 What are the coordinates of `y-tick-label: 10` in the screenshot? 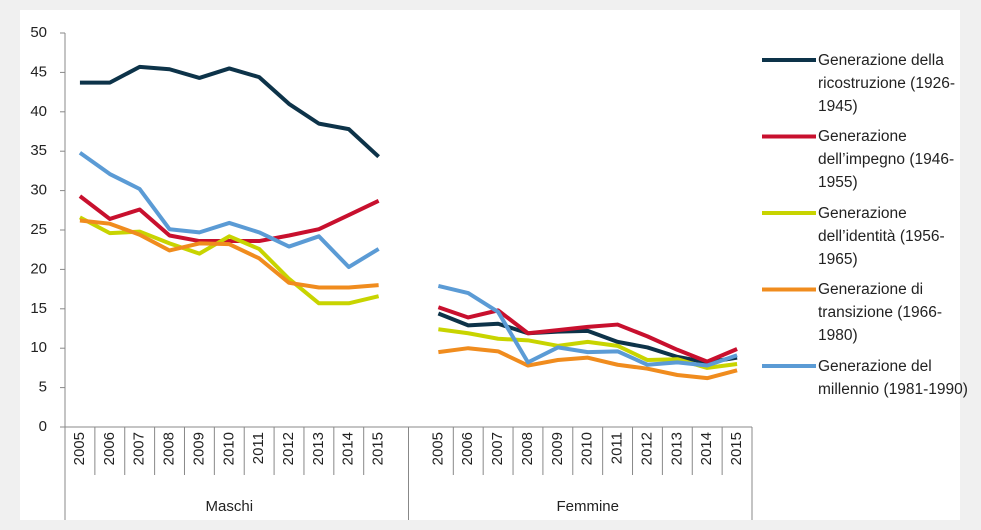 It's located at (38, 347).